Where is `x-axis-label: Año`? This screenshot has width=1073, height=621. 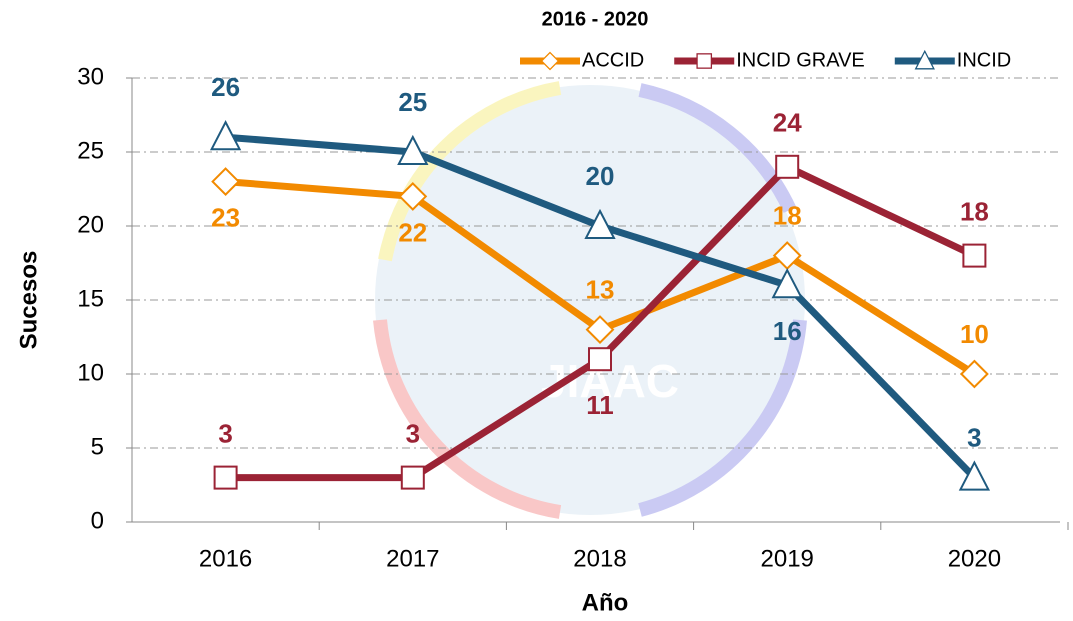 x-axis-label: Año is located at coordinates (605, 602).